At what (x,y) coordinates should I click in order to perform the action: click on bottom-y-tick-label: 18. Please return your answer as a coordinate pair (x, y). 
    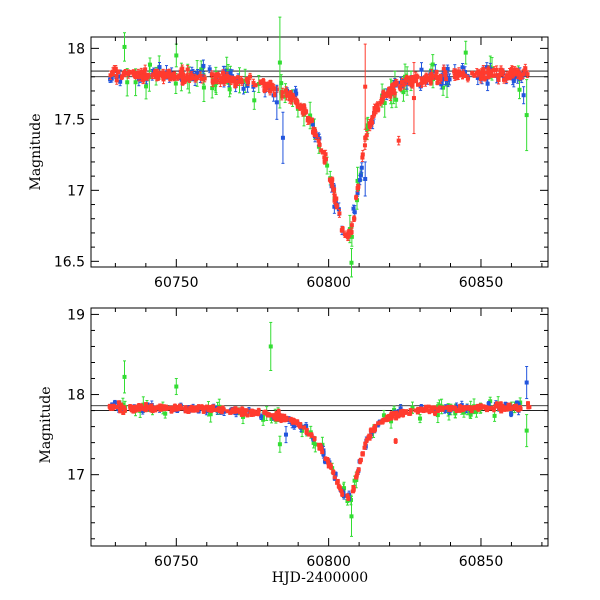
    Looking at the image, I should click on (76, 396).